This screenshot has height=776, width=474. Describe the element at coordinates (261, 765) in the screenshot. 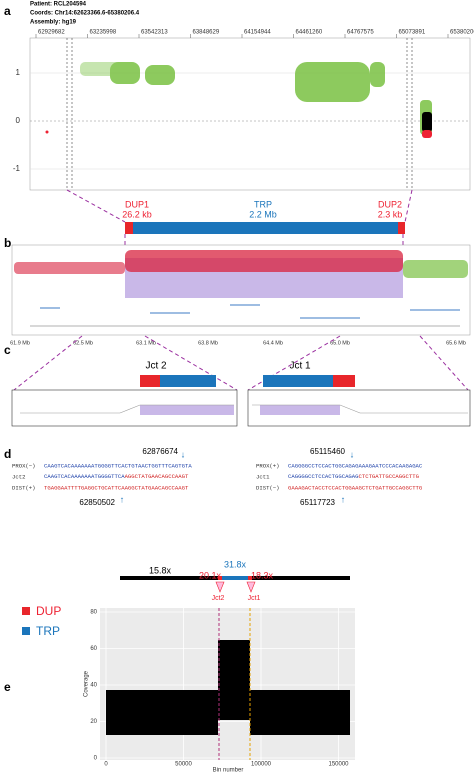

I see `x-tick-label: 100000` at that location.